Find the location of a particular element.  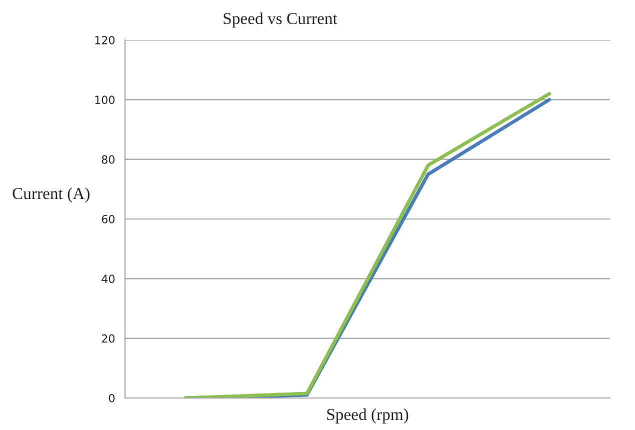

x-axis-title: Speed (rpm) is located at coordinates (367, 416).